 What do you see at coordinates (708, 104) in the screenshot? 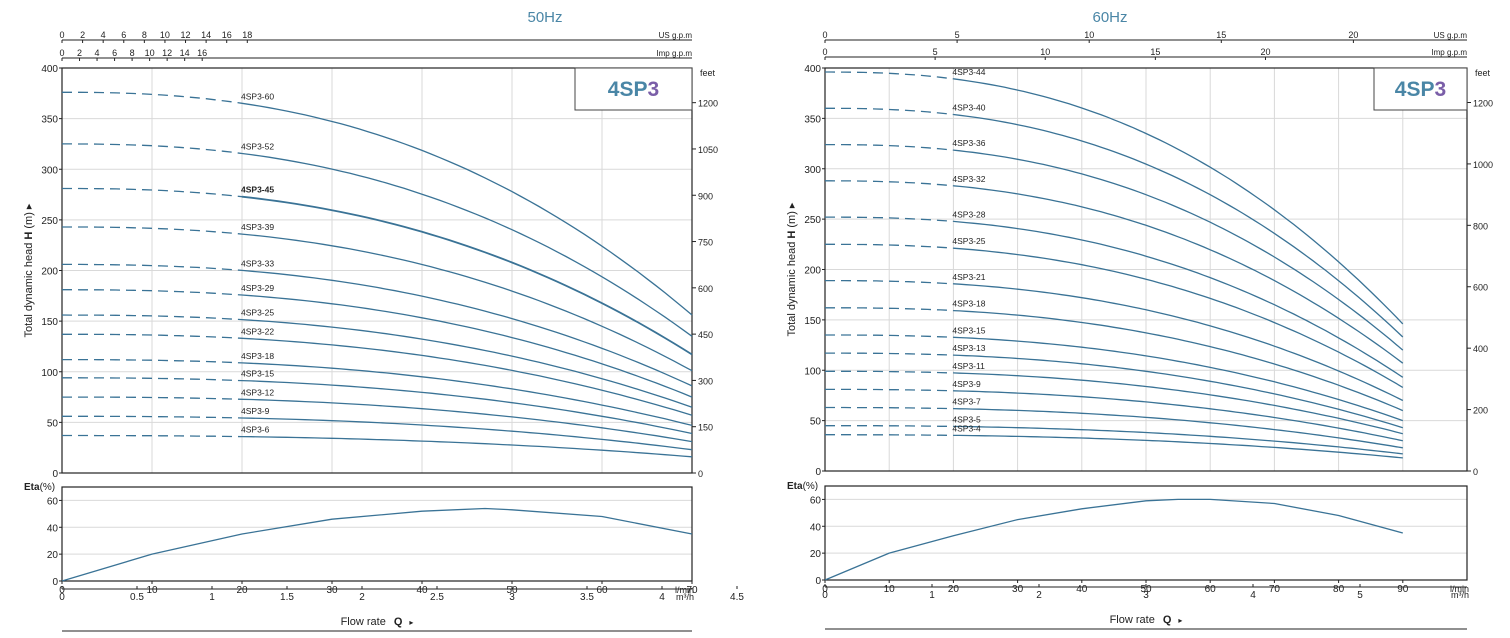
I see `feet-tick-label: 1200` at bounding box center [708, 104].